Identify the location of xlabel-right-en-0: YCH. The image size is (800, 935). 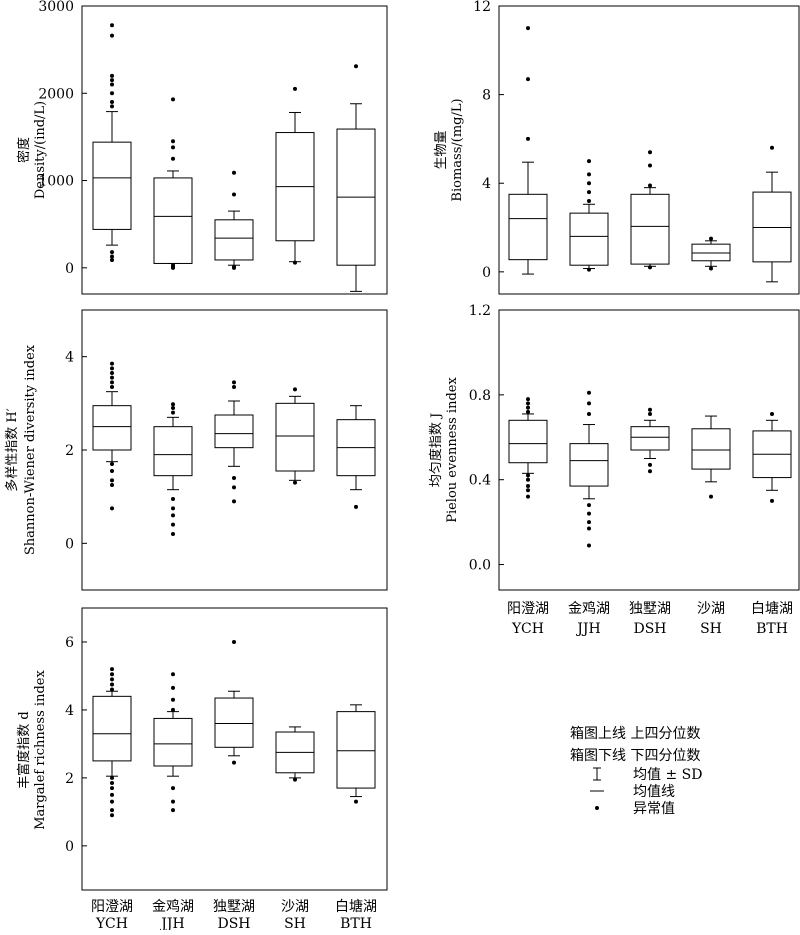
(527, 629).